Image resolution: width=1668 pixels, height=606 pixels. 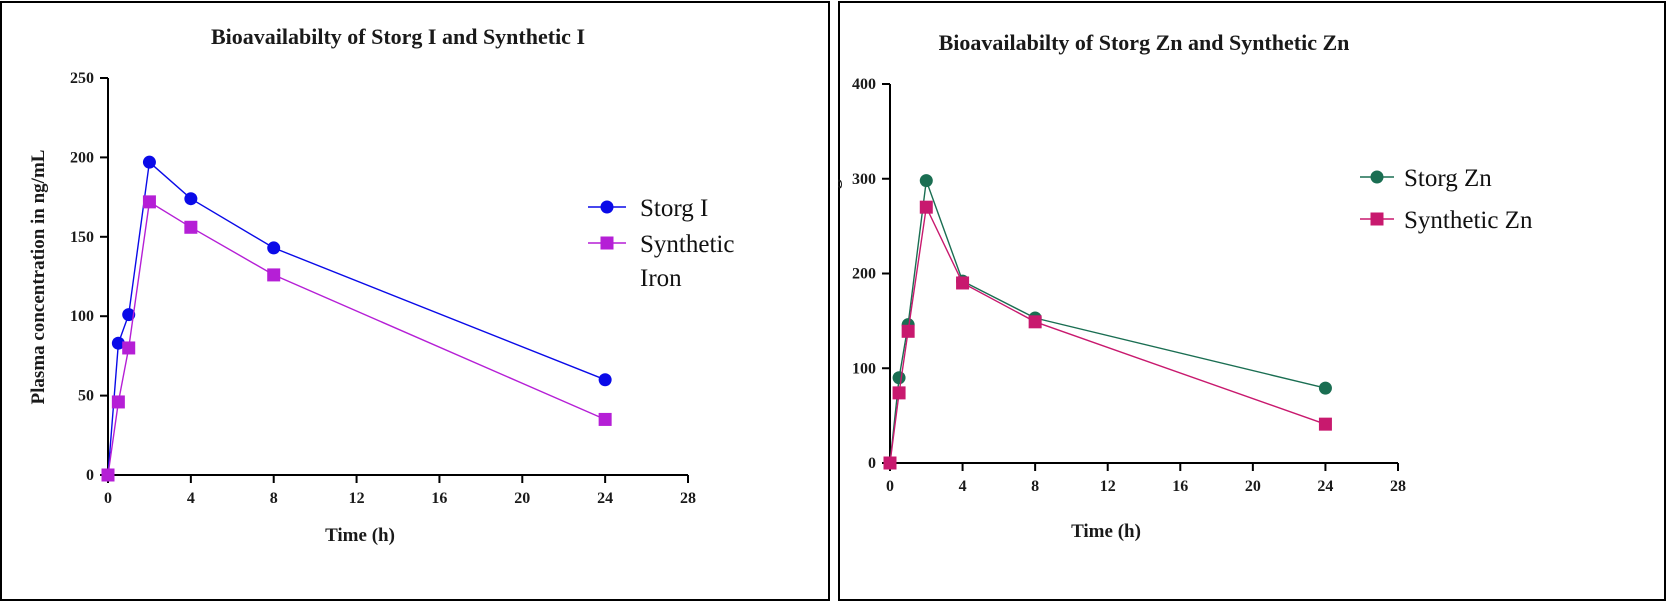 I want to click on zinc-legend-marker-circle, so click(x=1377, y=177).